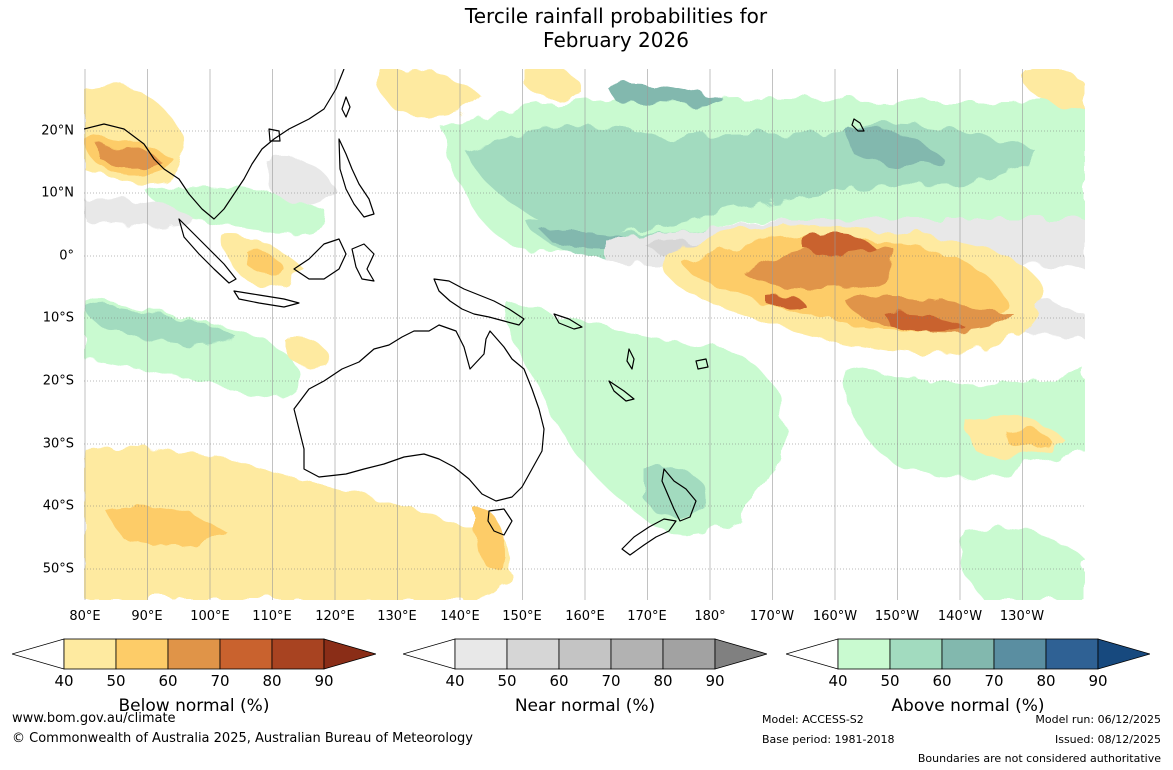 The height and width of the screenshot is (770, 1173). I want to click on lon-label: 150°W, so click(897, 616).